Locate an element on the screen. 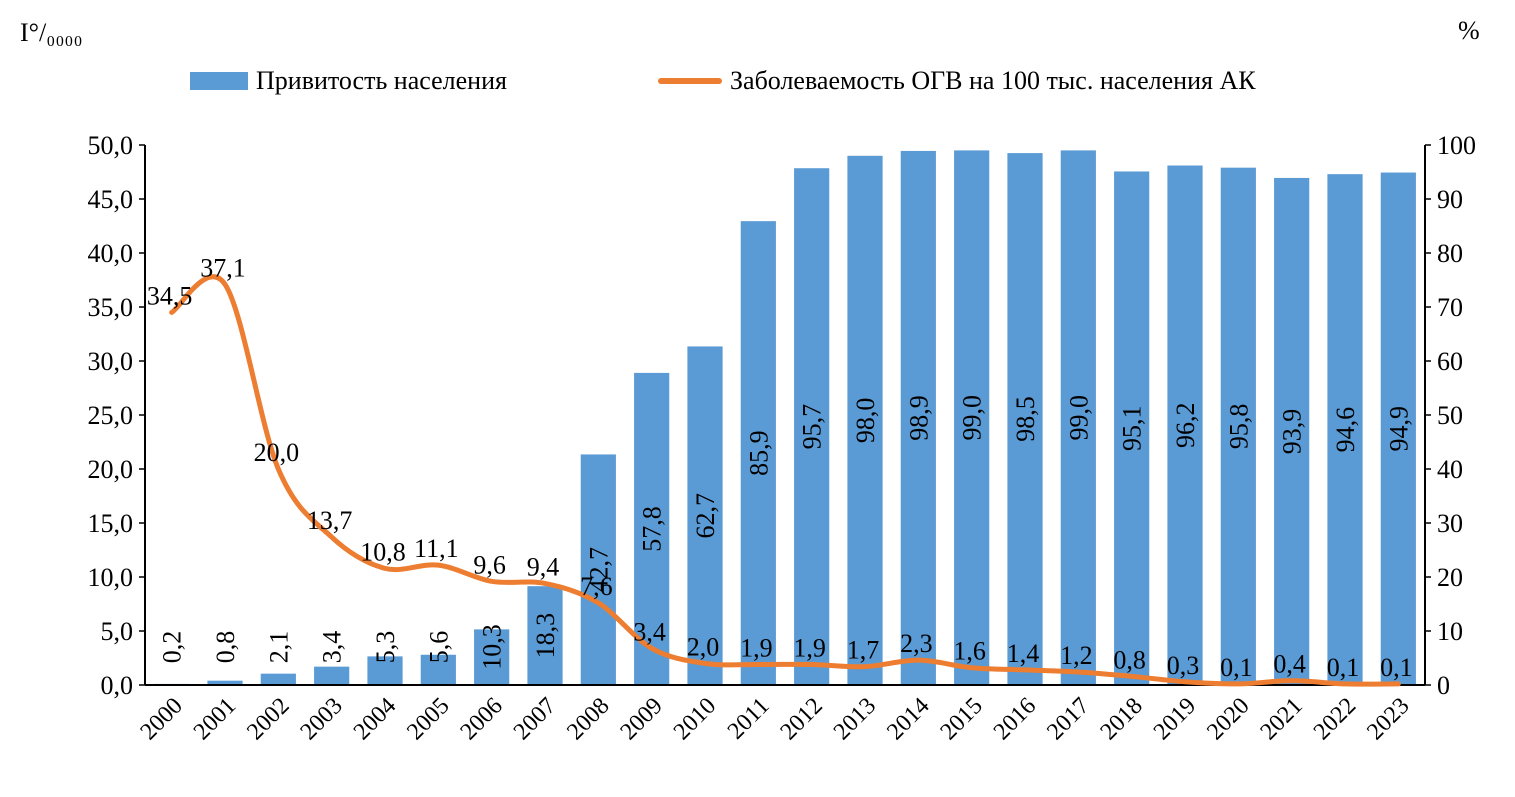 Image resolution: width=1515 pixels, height=797 pixels. bar-value-label: 98,5 is located at coordinates (1025, 419).